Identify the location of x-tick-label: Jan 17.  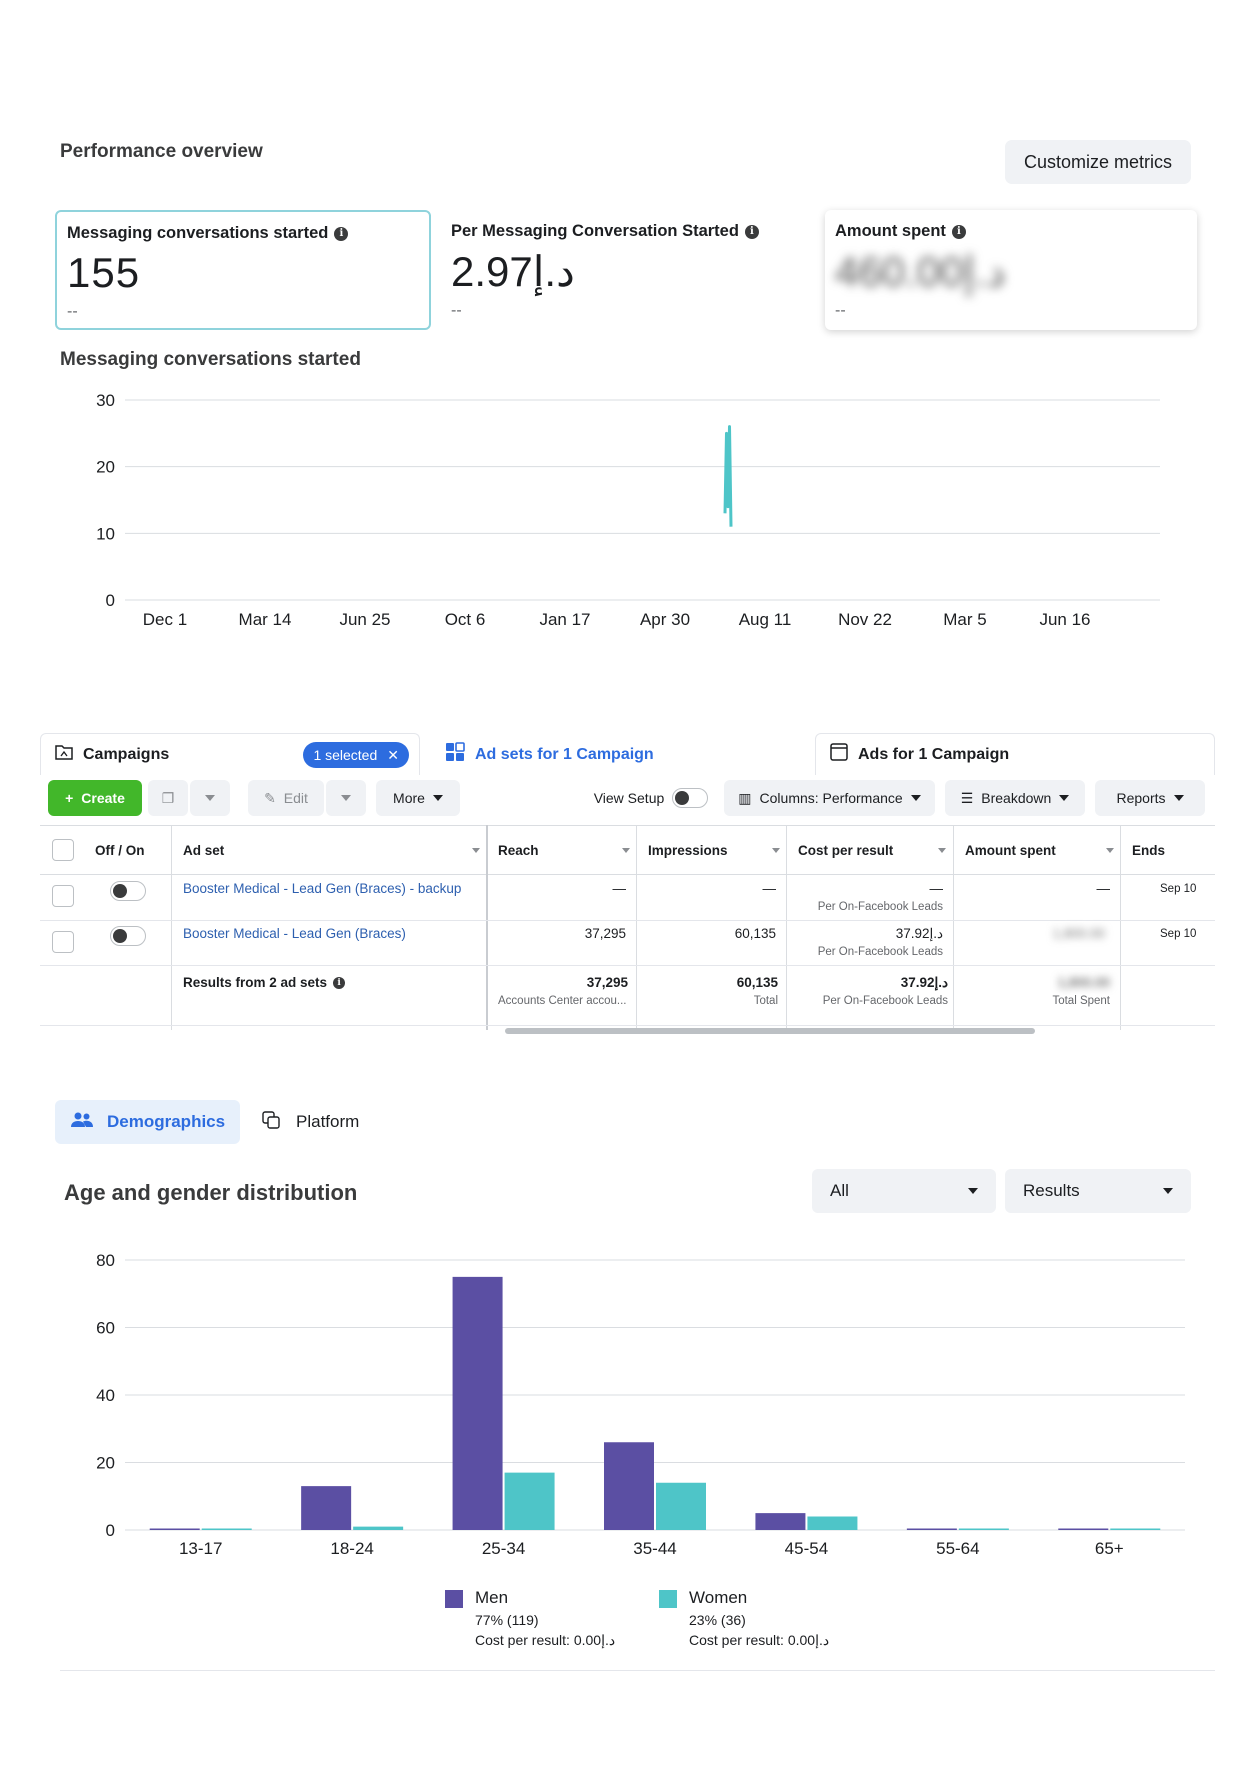
(564, 619).